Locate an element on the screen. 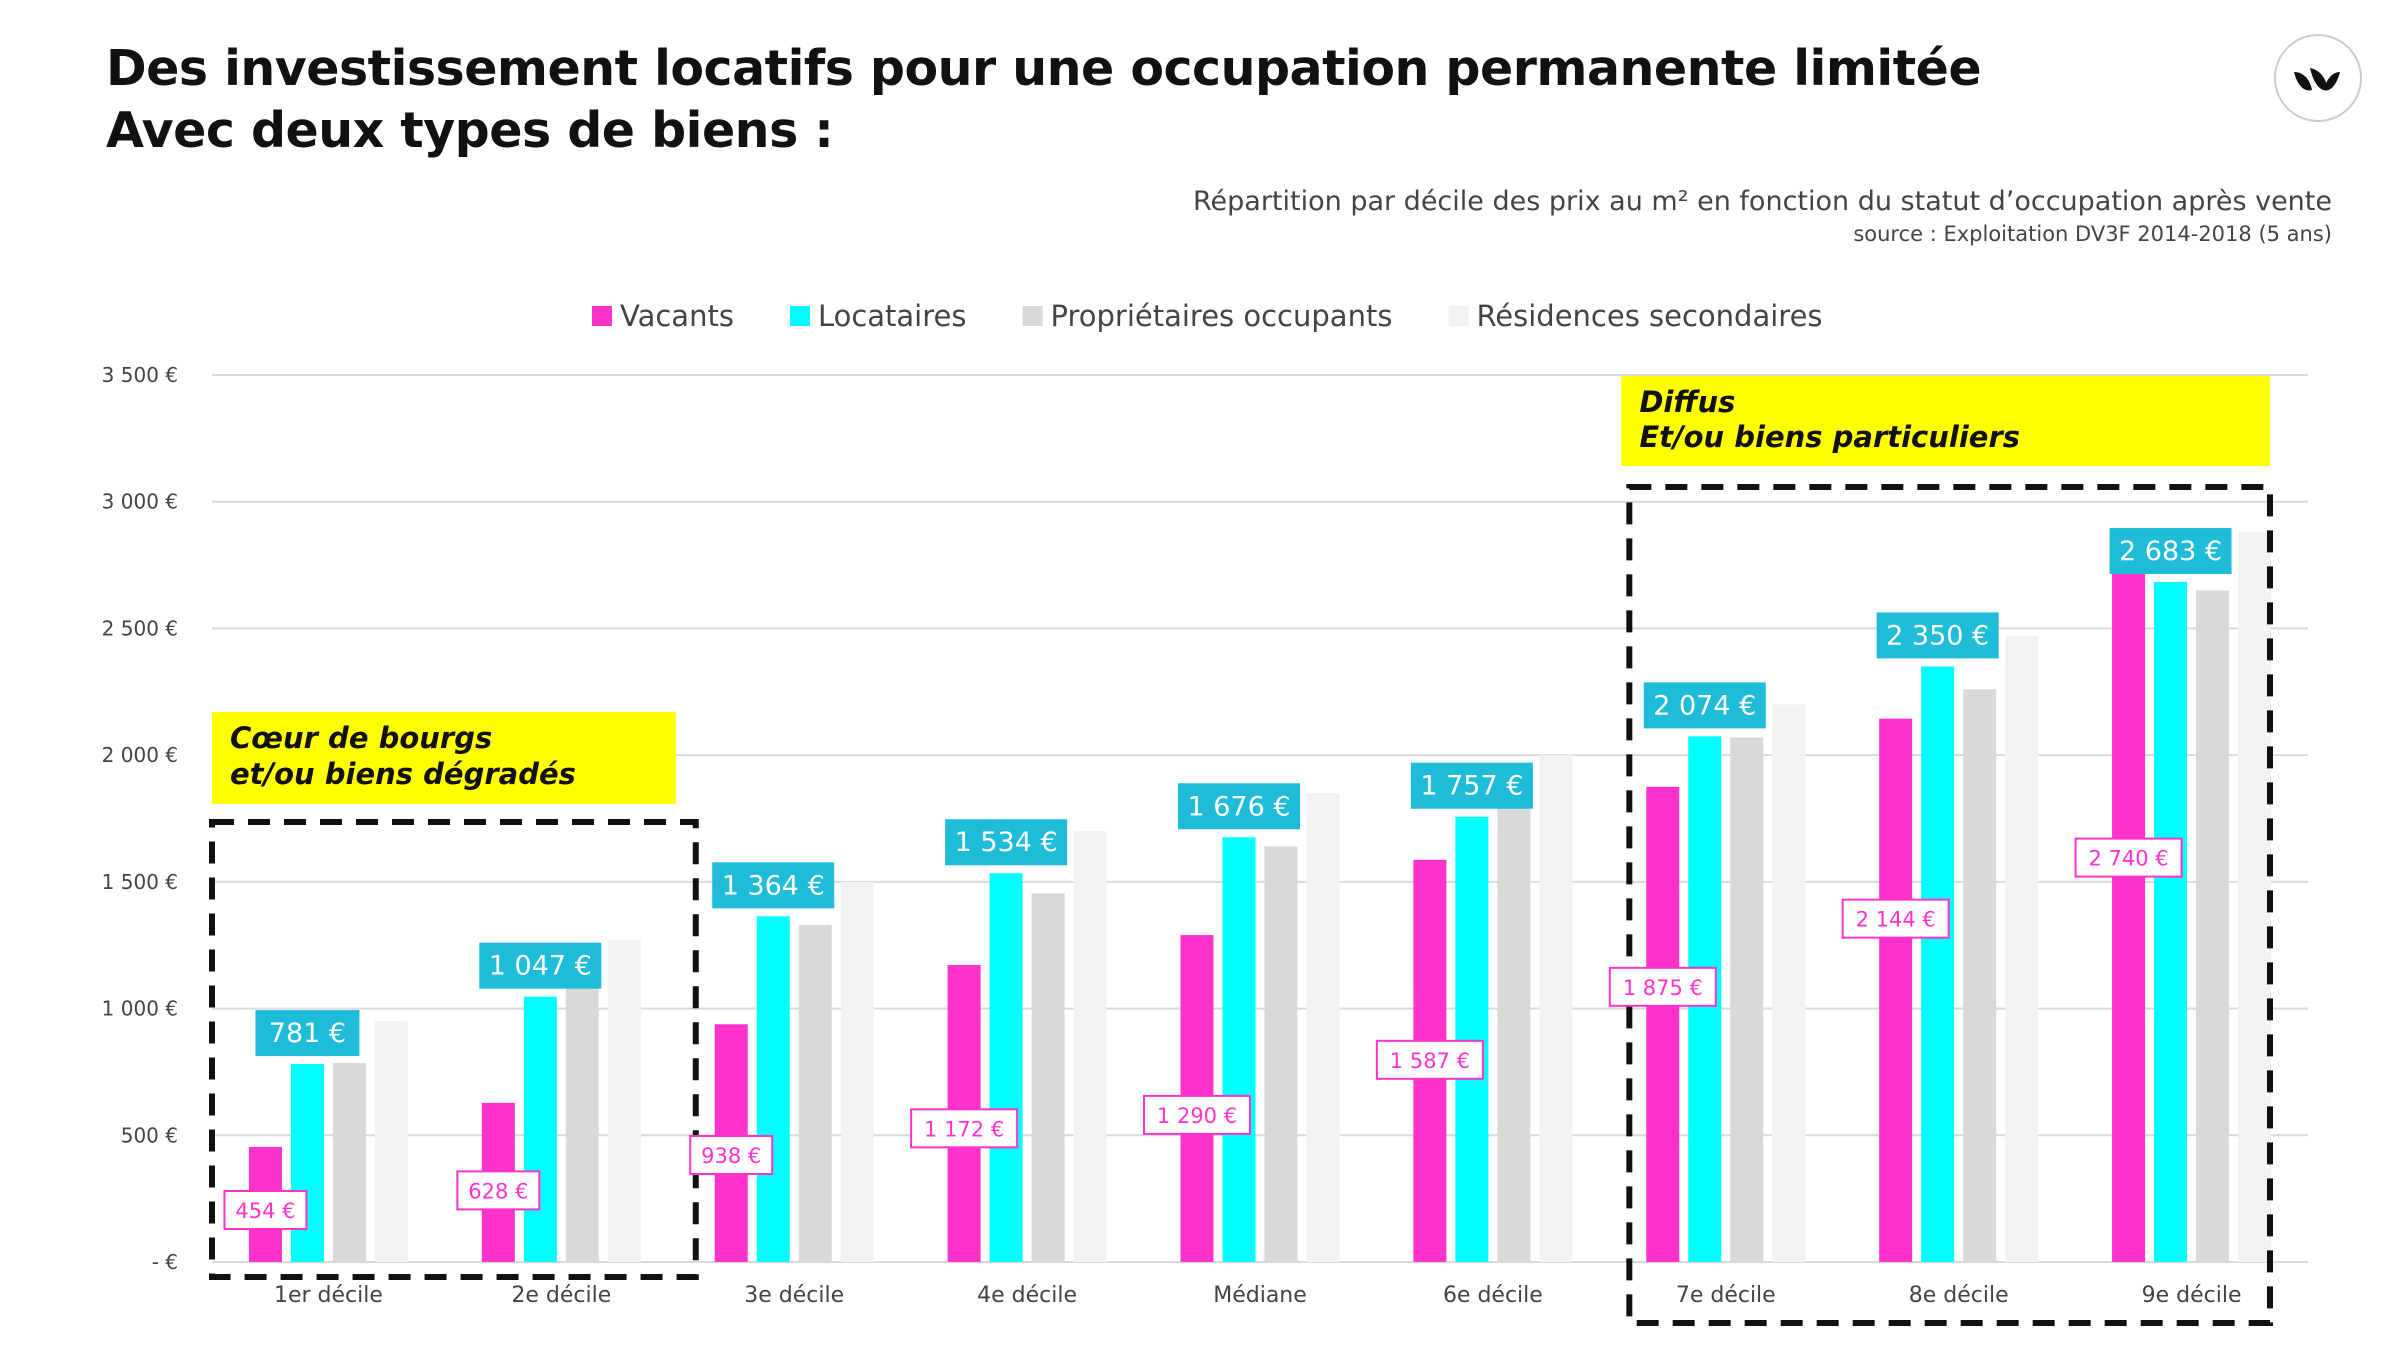 The height and width of the screenshot is (1350, 2400). vacants-value-label: 1 172 € is located at coordinates (964, 1129).